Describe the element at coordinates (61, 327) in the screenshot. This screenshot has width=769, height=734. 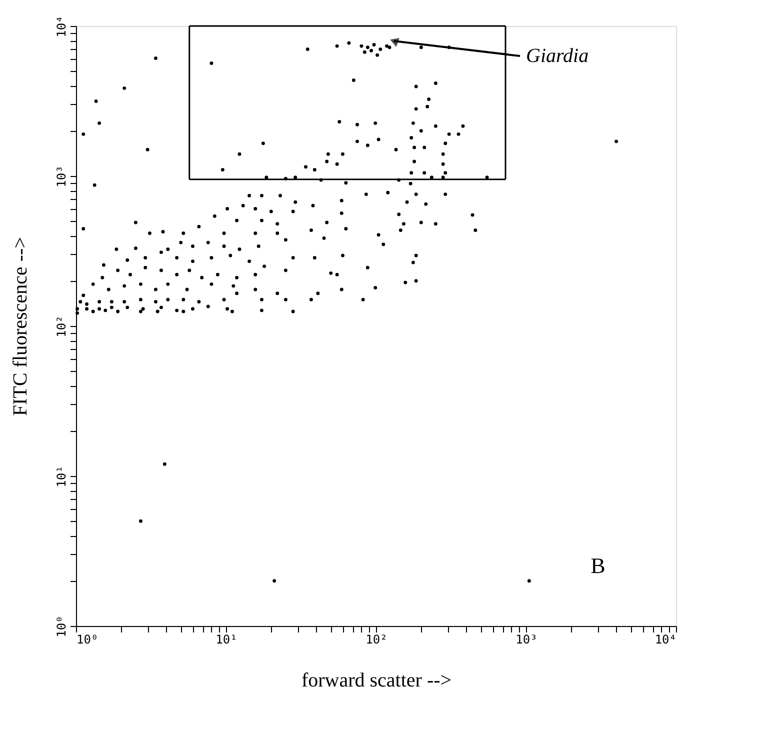
I see `y-tick-label: 10²` at that location.